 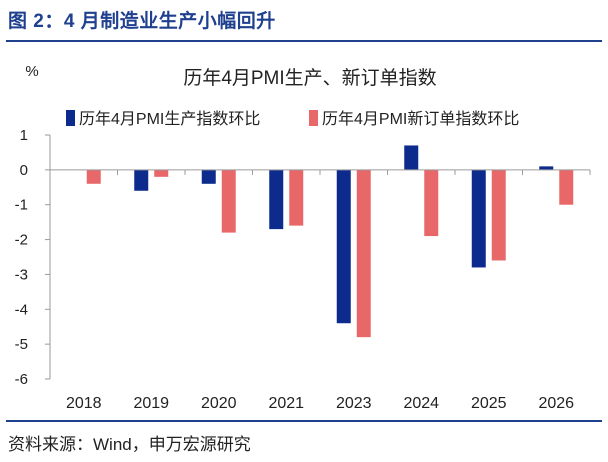 I want to click on bar-production-2026, so click(x=546, y=168).